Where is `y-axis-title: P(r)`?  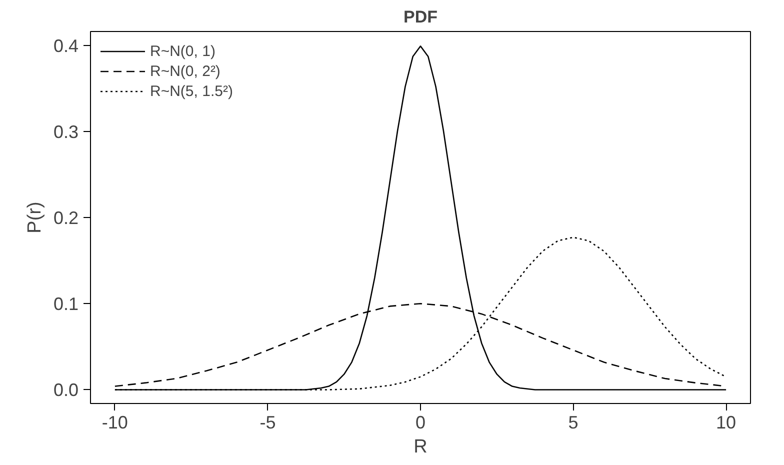
y-axis-title: P(r) is located at coordinates (35, 218).